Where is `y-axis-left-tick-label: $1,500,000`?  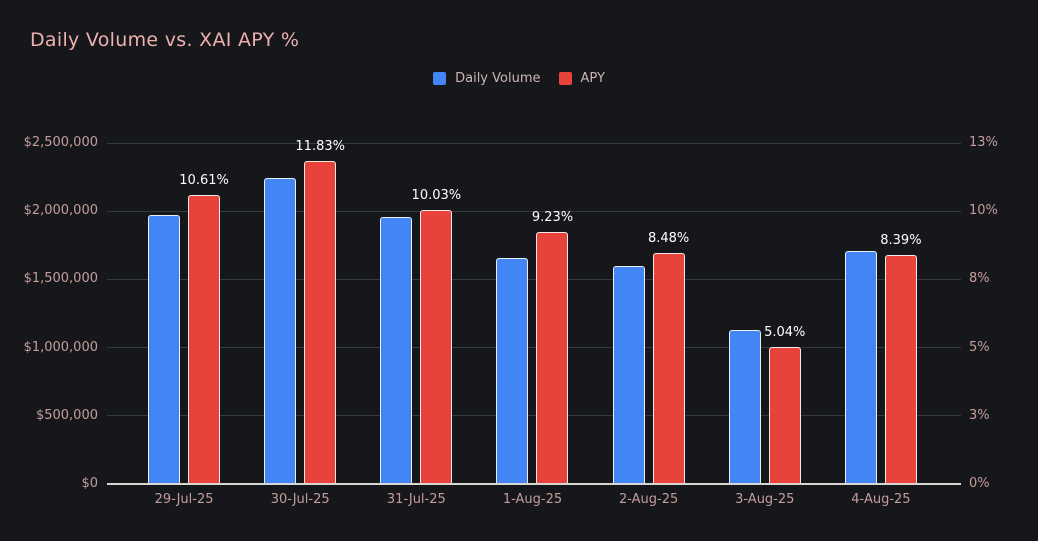 y-axis-left-tick-label: $1,500,000 is located at coordinates (60, 279).